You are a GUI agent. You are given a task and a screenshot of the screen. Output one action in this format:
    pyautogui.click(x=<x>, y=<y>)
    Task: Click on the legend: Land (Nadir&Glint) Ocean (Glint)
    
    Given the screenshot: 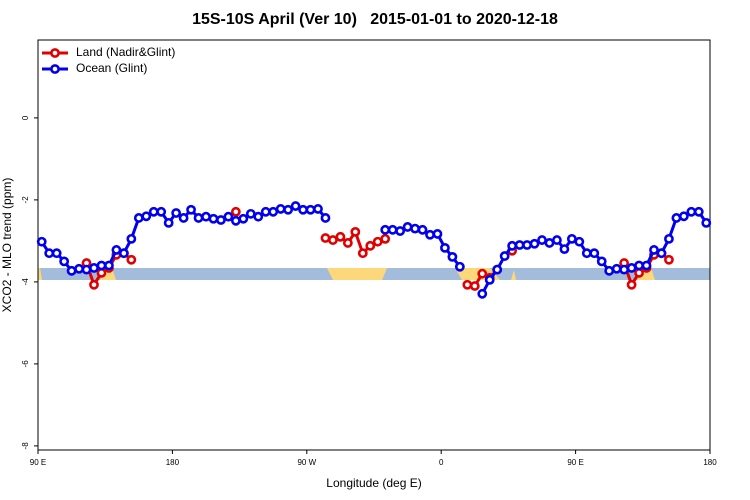 What is the action you would take?
    pyautogui.click(x=108, y=60)
    